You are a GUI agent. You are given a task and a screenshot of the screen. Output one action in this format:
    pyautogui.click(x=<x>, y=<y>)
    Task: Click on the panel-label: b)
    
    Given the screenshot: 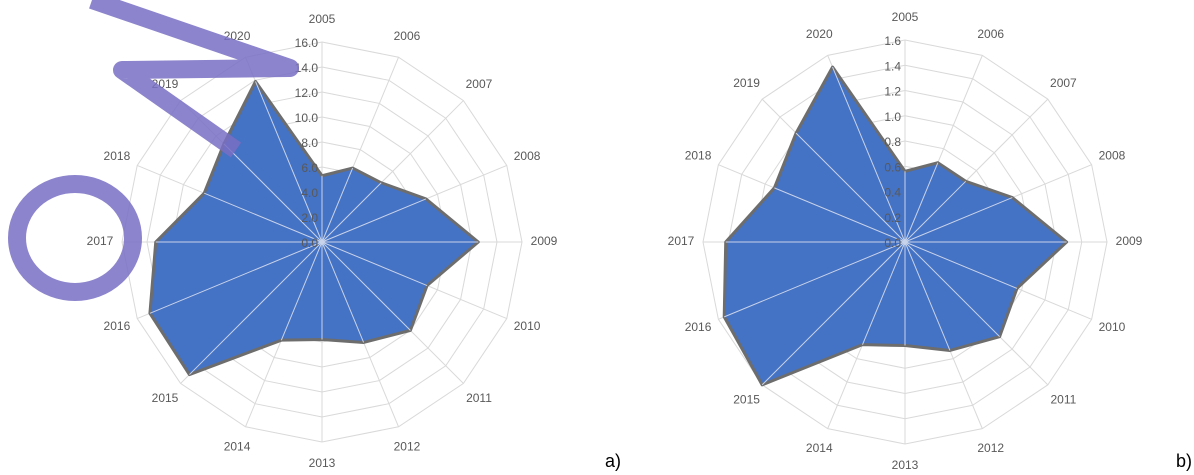 What is the action you would take?
    pyautogui.click(x=1184, y=461)
    